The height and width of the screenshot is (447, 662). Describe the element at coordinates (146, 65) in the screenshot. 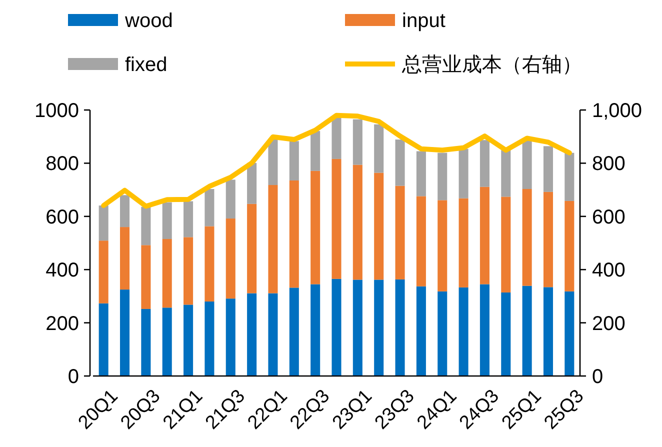

I see `legend-label: fixed` at that location.